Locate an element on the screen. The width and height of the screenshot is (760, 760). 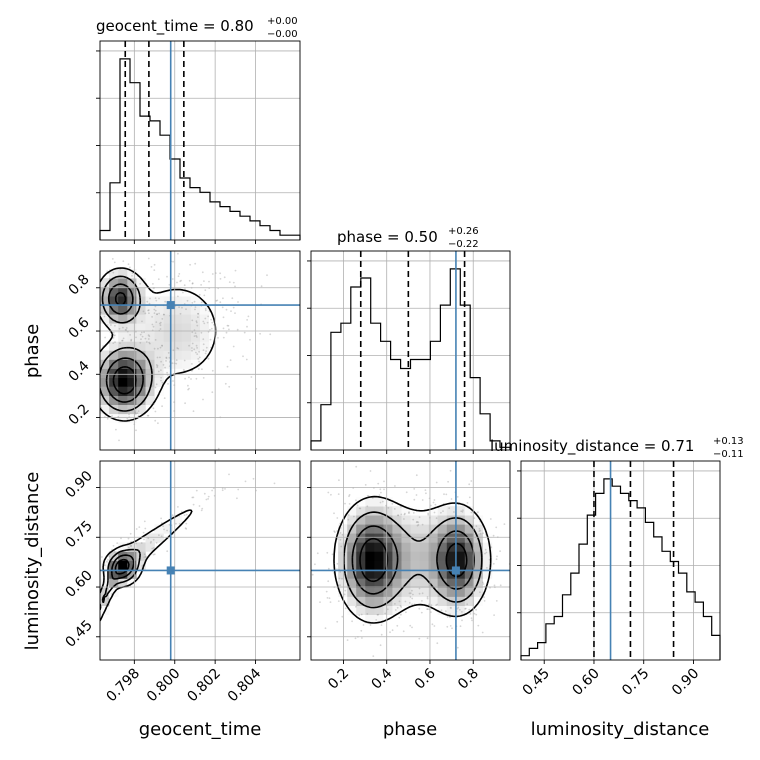
contour-level is located at coordinates (124, 343).